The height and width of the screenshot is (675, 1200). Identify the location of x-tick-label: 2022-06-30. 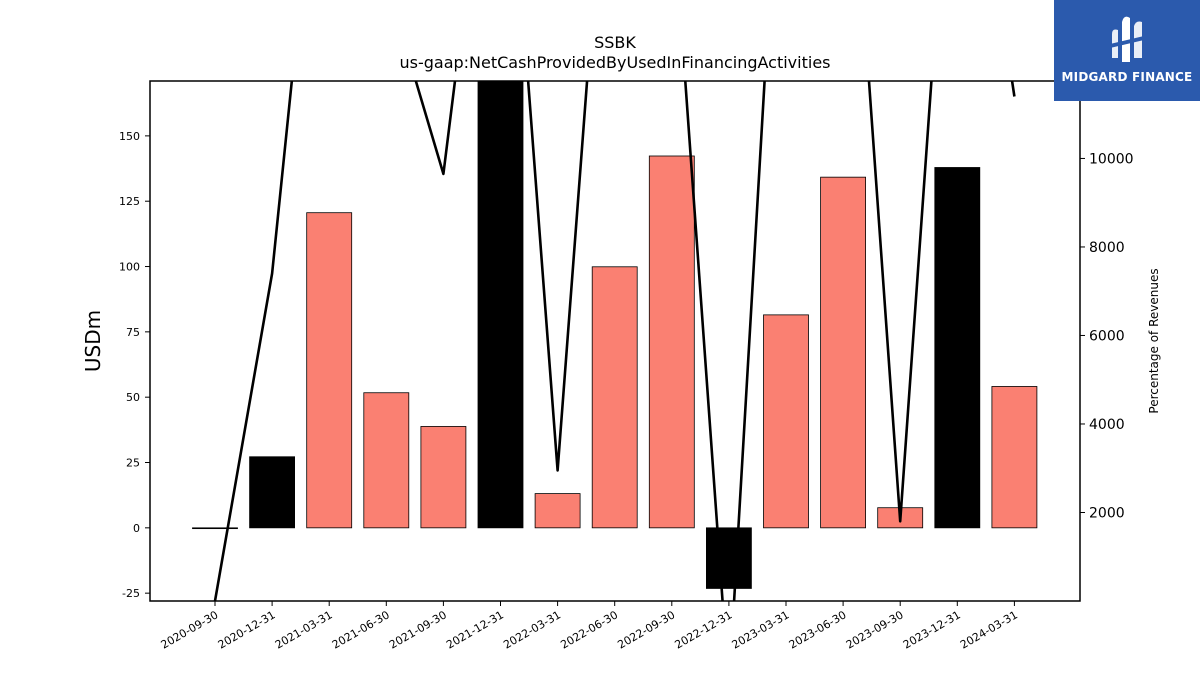
(589, 629).